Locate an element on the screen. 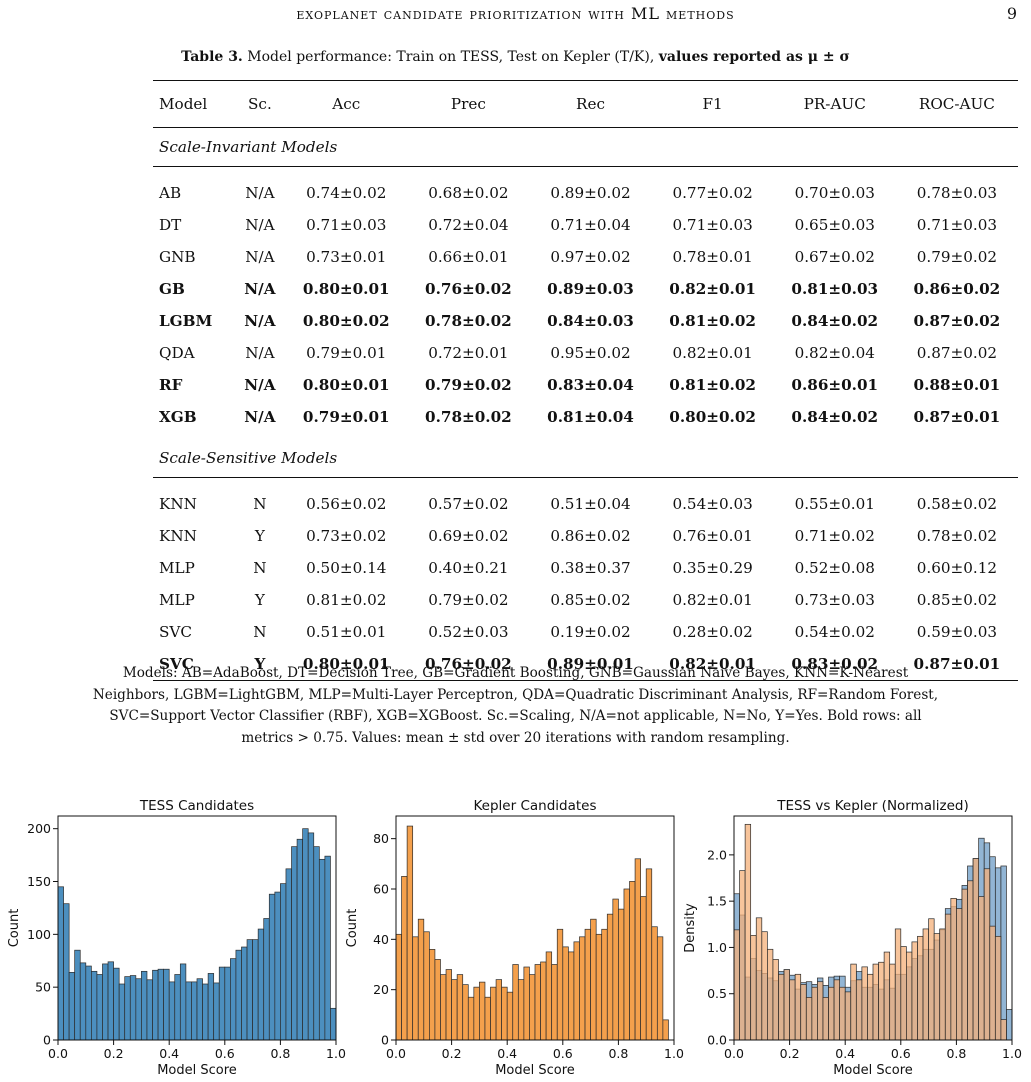 The height and width of the screenshot is (1082, 1031). metric-cell: 0.51±0.04 is located at coordinates (590, 504).